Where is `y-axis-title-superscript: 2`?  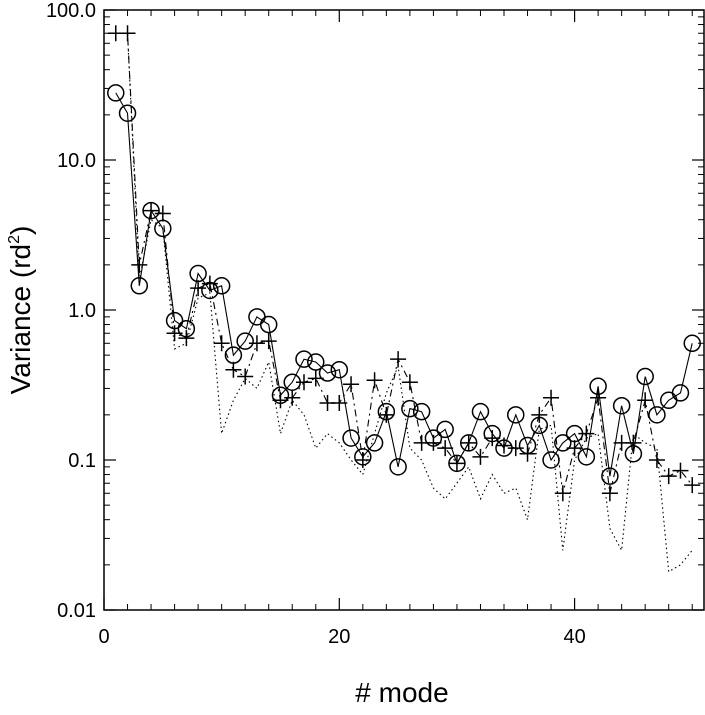 y-axis-title-superscript: 2 is located at coordinates (14, 239).